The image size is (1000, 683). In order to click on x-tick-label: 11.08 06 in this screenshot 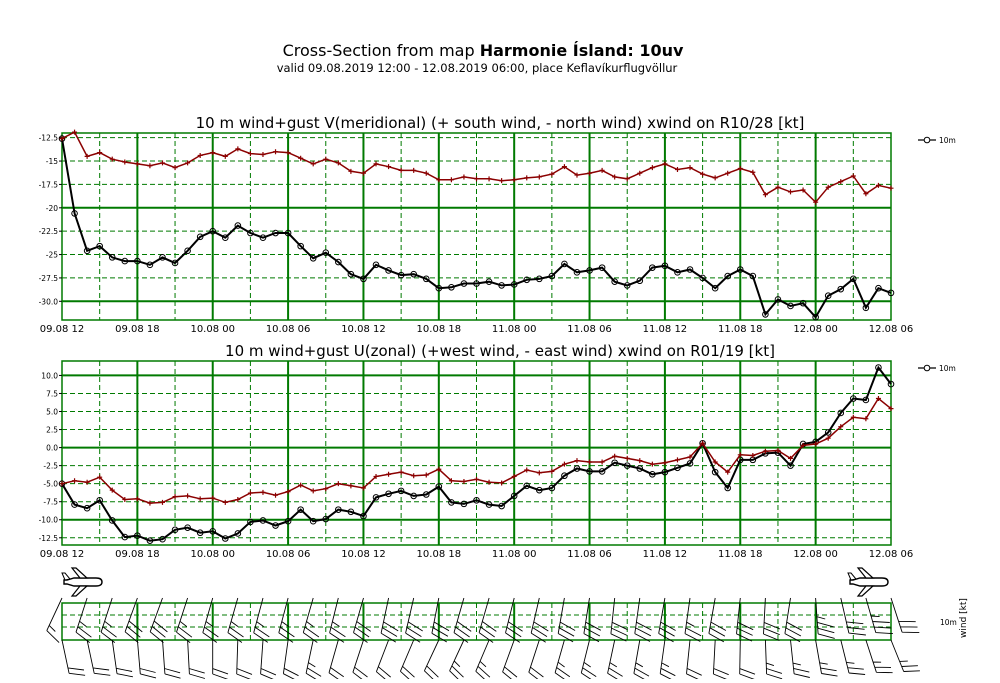, I will do `click(589, 554)`.